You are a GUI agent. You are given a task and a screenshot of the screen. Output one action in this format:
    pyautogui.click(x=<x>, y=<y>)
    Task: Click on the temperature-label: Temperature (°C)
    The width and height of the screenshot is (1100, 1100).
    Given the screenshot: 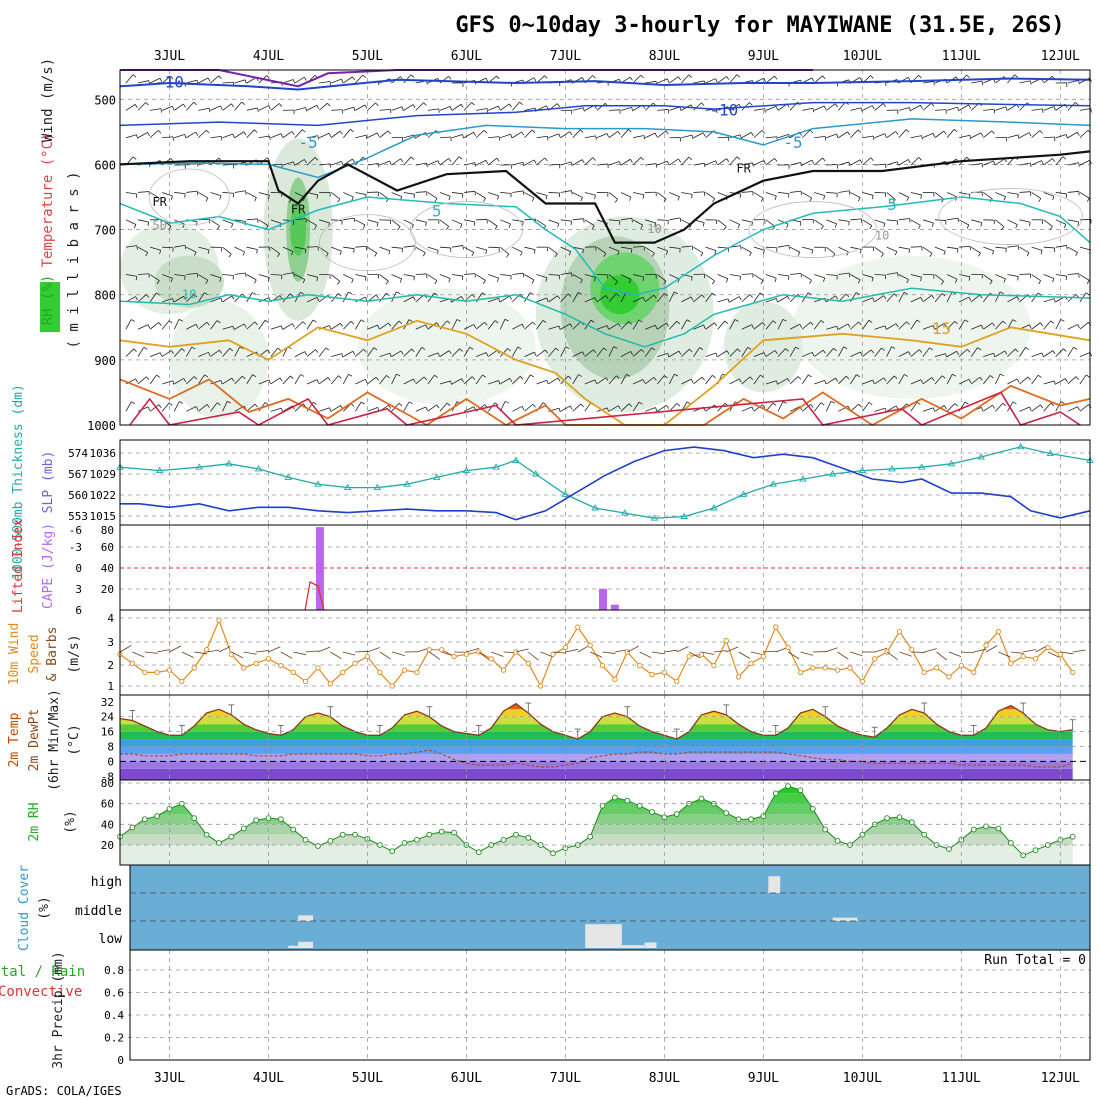 What is the action you would take?
    pyautogui.click(x=48, y=200)
    